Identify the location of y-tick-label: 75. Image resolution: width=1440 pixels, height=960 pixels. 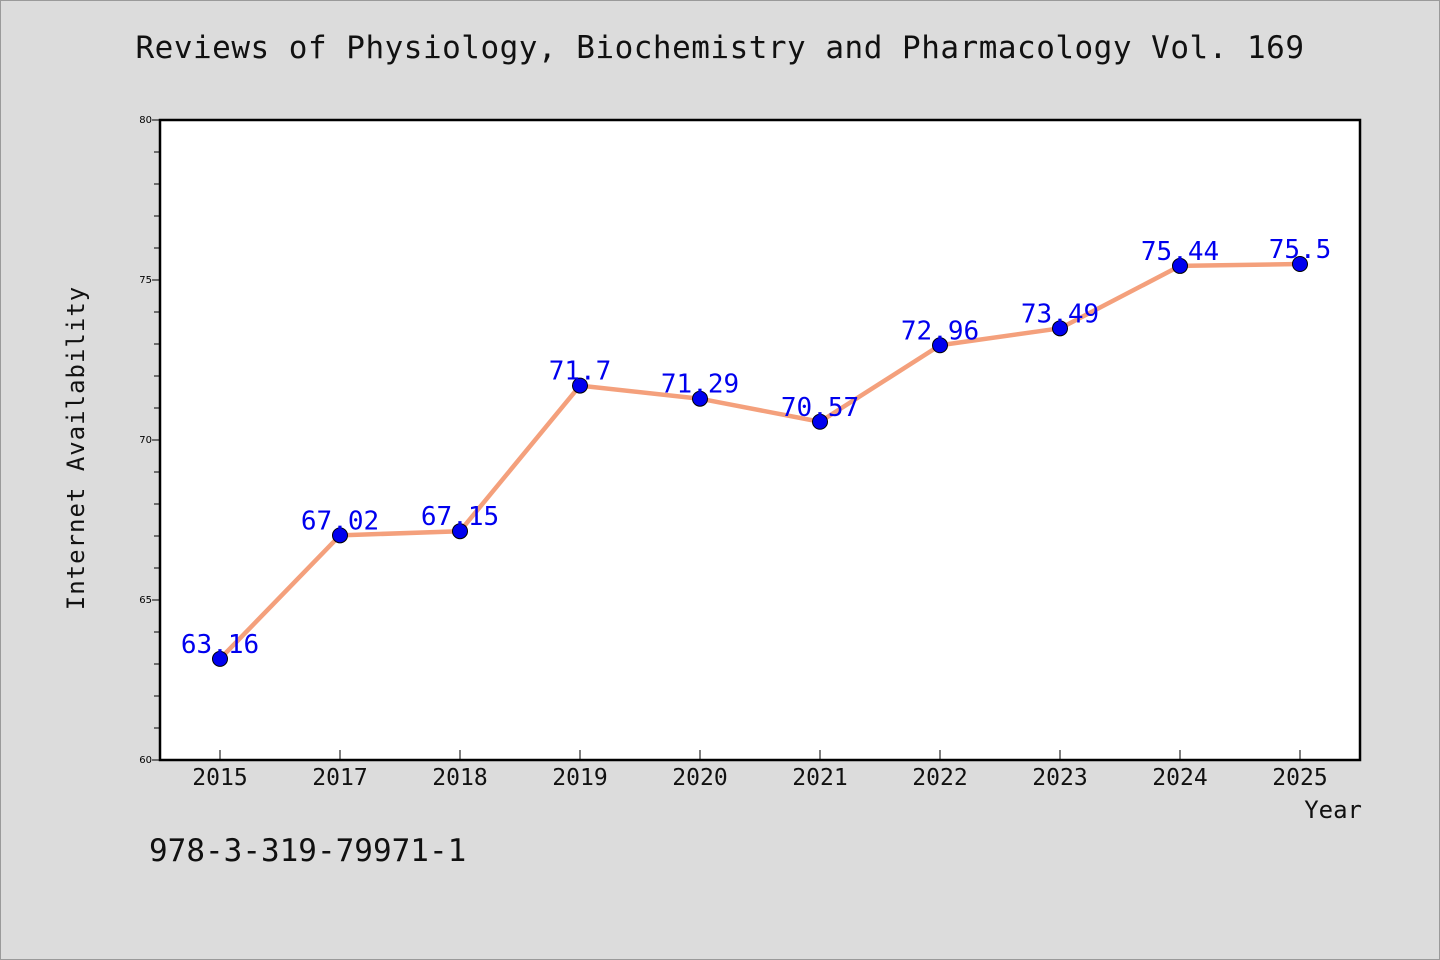
(145, 280).